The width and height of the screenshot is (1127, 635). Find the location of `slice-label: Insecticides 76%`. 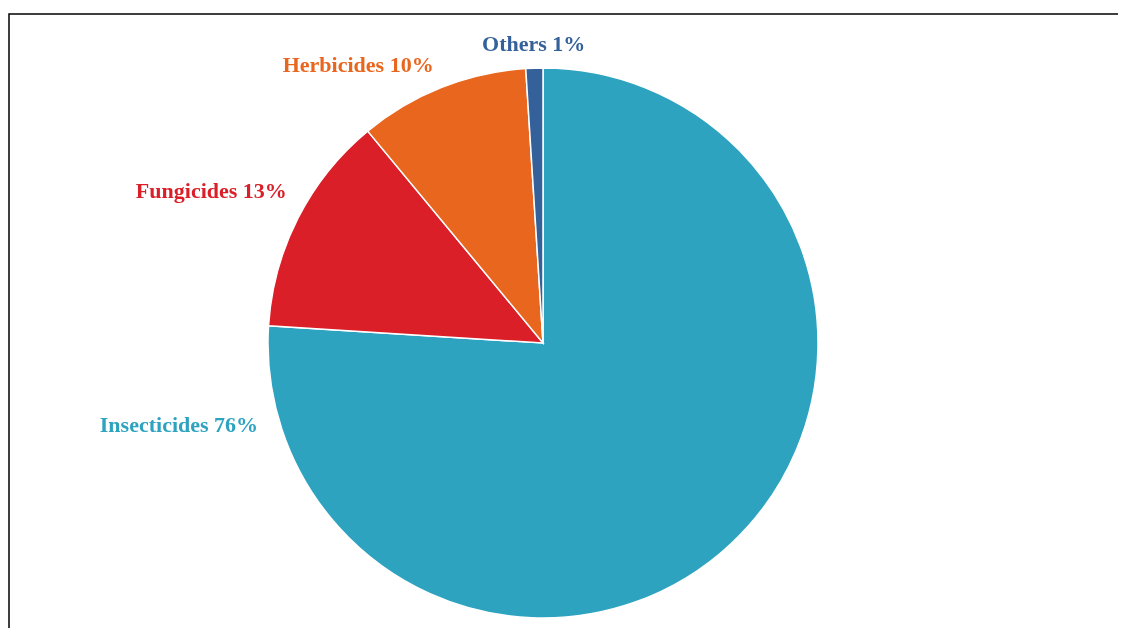

slice-label: Insecticides 76% is located at coordinates (179, 424).